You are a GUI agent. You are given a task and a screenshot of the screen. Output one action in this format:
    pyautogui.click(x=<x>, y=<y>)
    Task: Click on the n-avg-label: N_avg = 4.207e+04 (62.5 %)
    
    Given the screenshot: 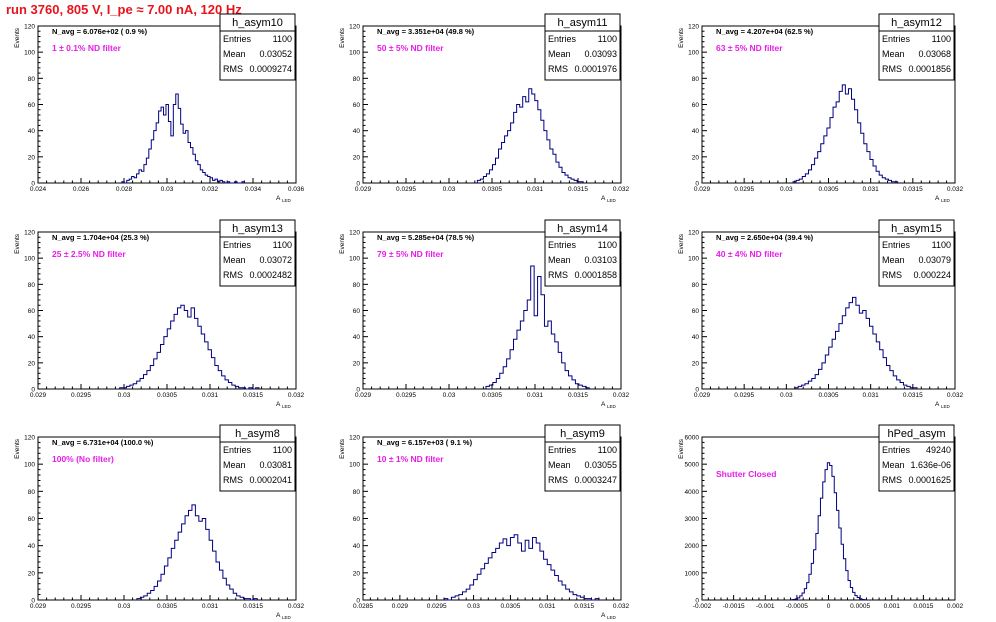 What is the action you would take?
    pyautogui.click(x=765, y=31)
    